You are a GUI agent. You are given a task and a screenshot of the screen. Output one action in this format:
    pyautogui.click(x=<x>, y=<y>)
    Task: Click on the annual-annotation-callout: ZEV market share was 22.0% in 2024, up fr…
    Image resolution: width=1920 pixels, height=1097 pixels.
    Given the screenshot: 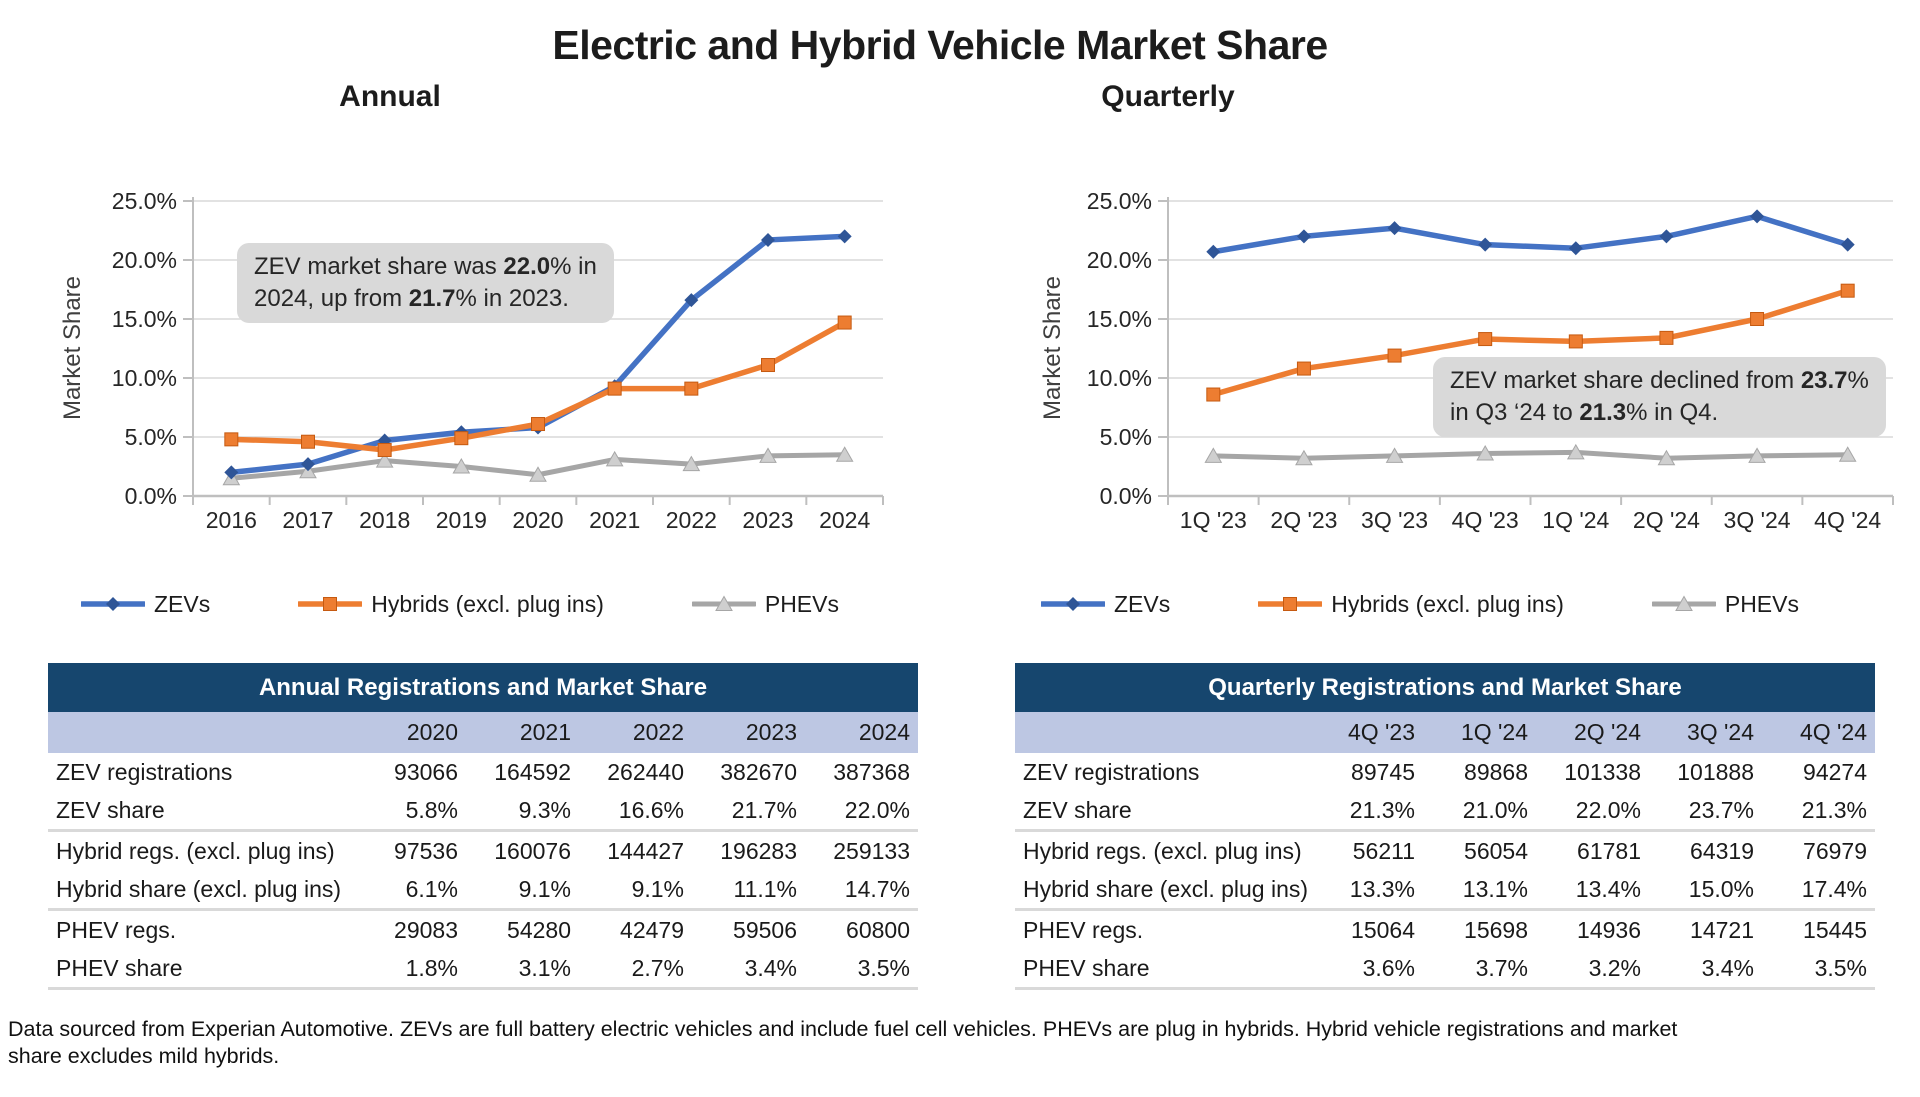 What is the action you would take?
    pyautogui.click(x=425, y=283)
    